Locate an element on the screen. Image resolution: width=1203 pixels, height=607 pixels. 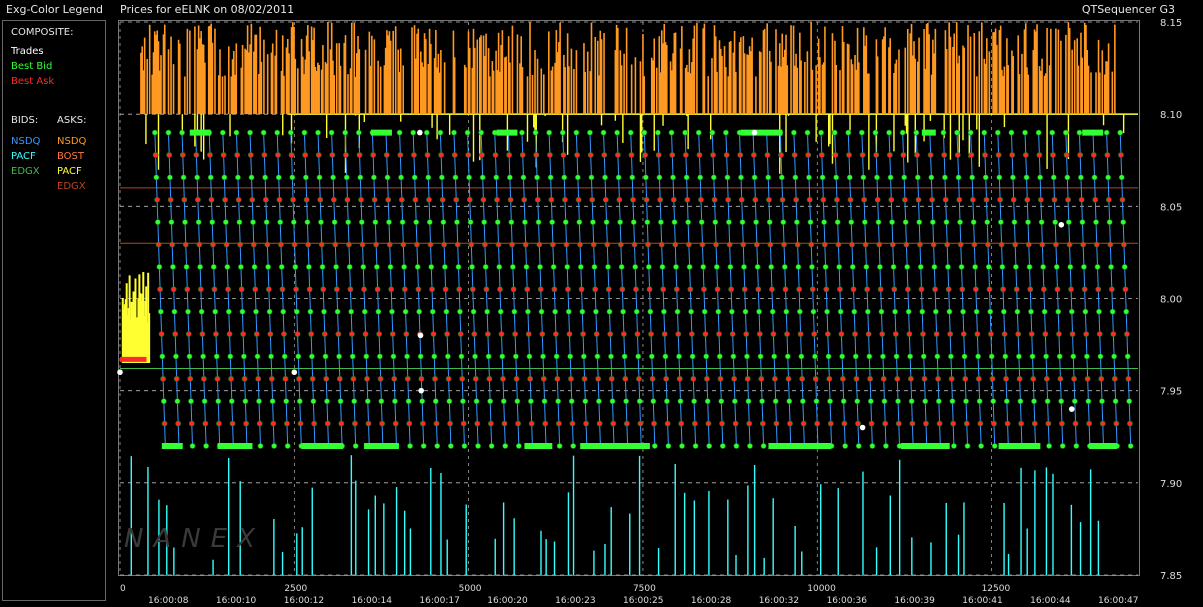
x-tick-label: 2500 is located at coordinates (295, 589).